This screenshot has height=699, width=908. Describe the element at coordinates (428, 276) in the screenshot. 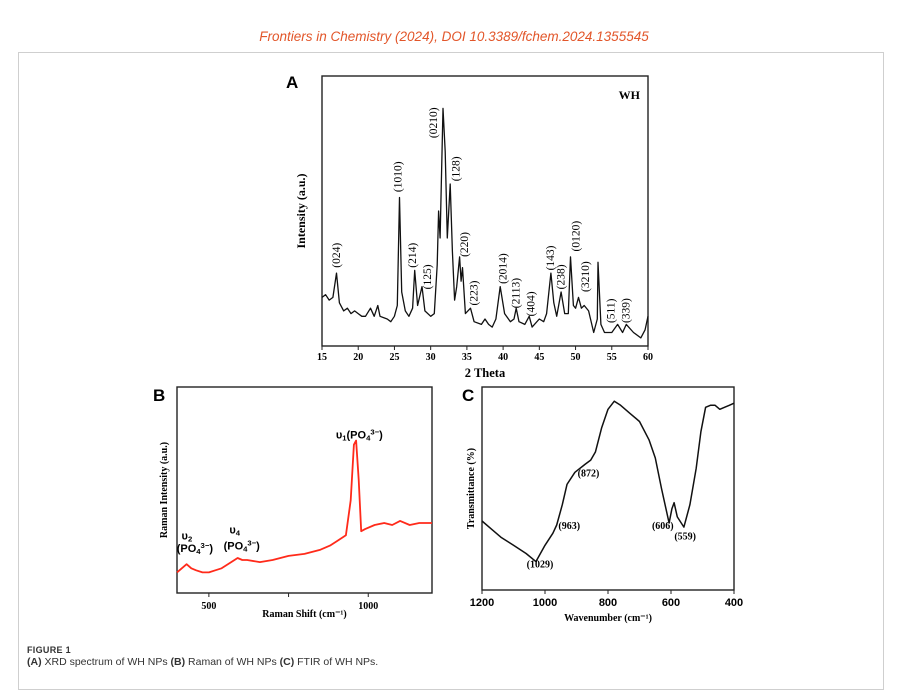

I see `peak-label: (125)` at that location.